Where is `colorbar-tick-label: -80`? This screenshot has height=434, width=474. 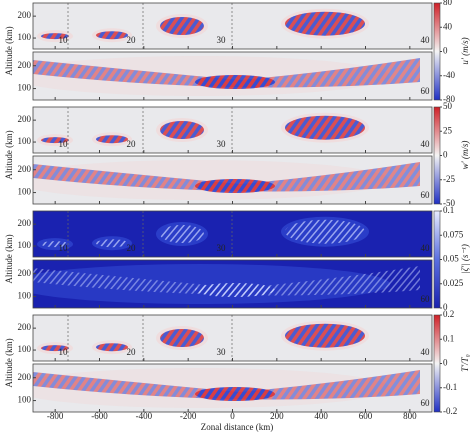
colorbar-tick-label: -80 is located at coordinates (449, 99).